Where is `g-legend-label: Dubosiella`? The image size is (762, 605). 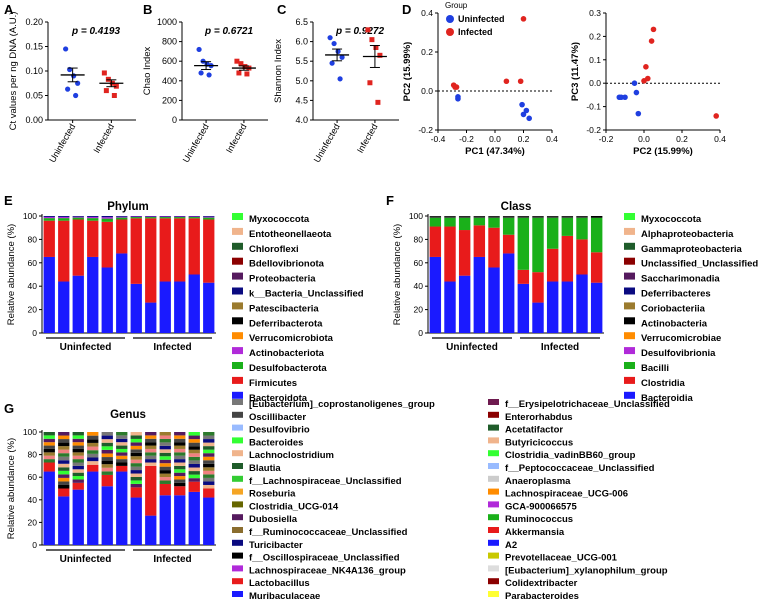 g-legend-label: Dubosiella is located at coordinates (273, 519).